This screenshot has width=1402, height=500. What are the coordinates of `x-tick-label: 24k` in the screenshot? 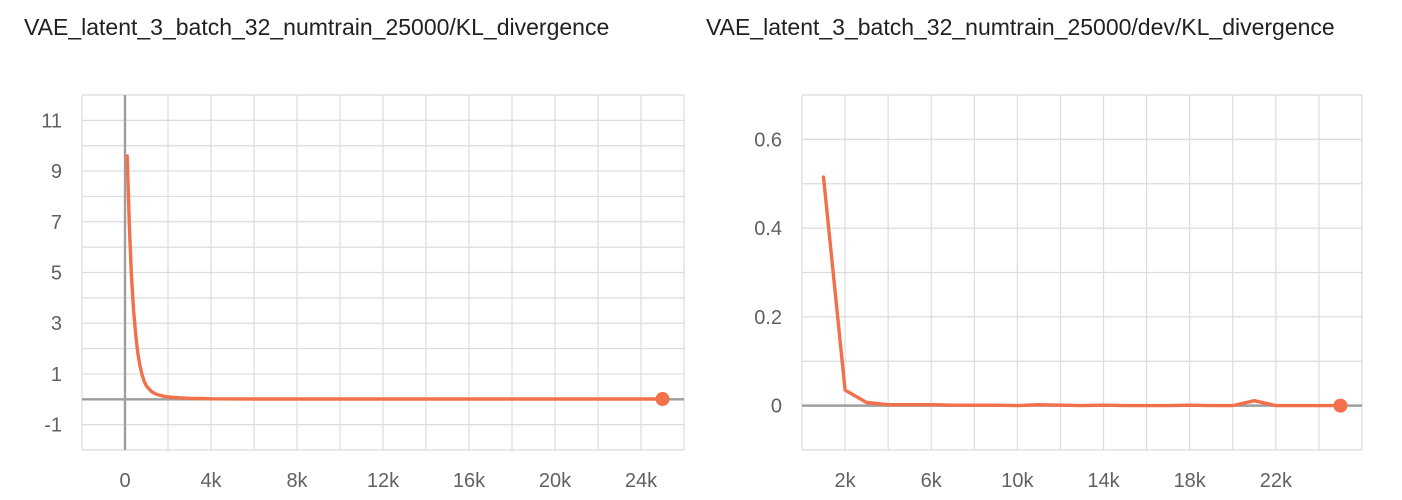 It's located at (641, 481).